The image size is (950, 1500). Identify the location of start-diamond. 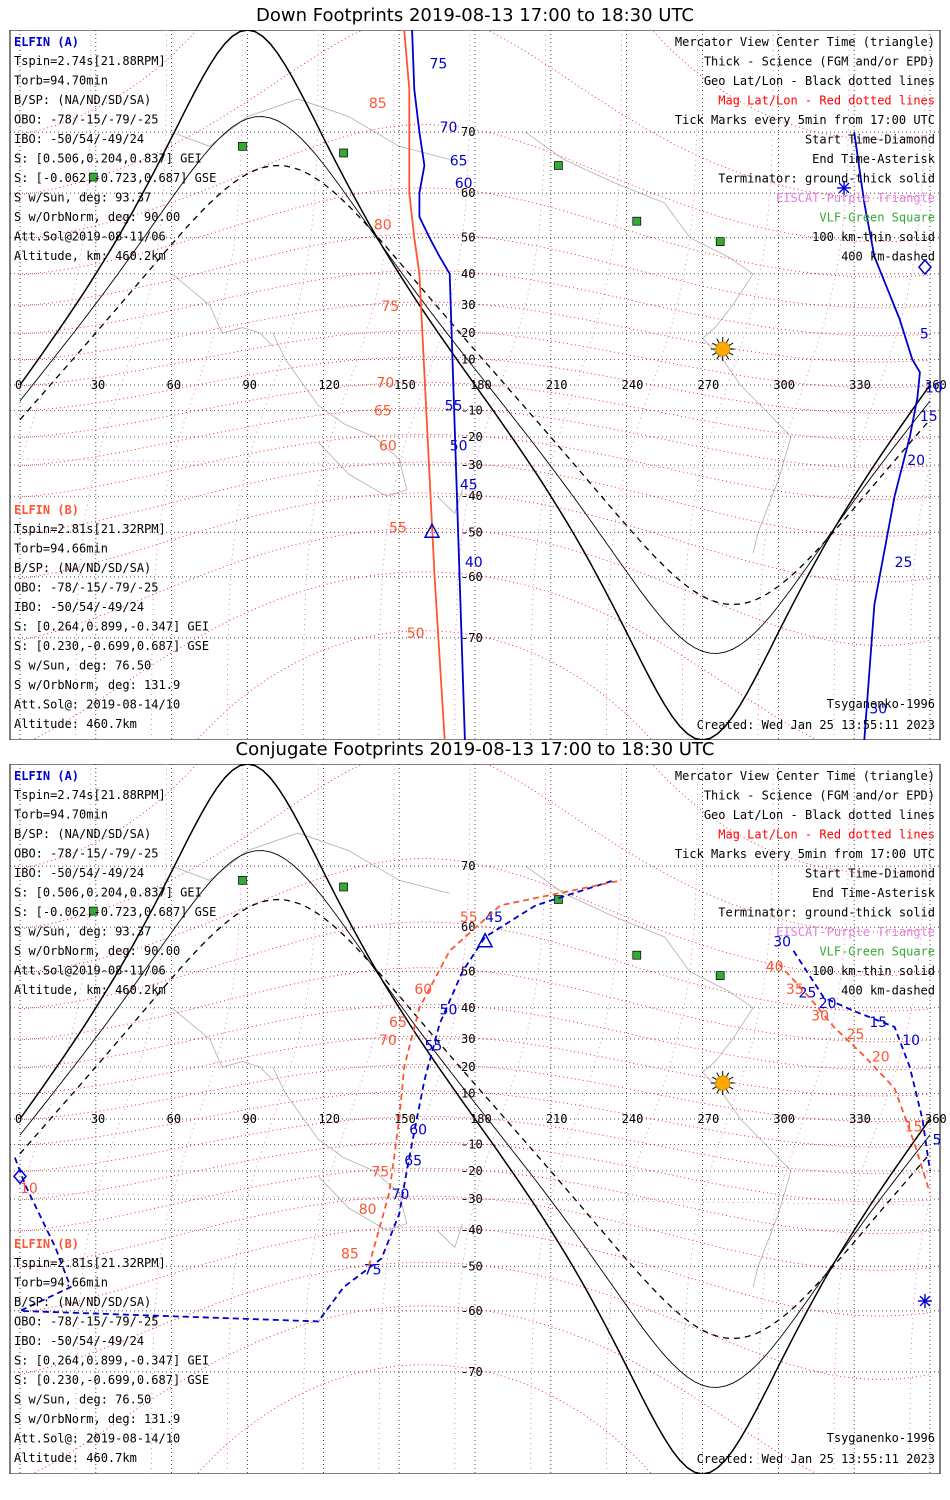
(20, 1176).